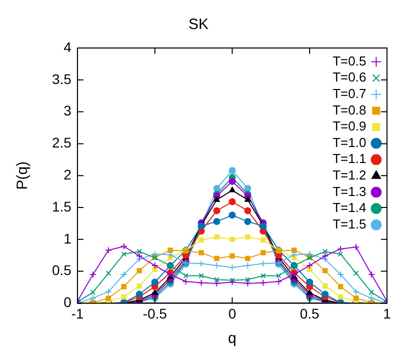 The height and width of the screenshot is (356, 415). Describe the element at coordinates (62, 142) in the screenshot. I see `y-tick-label: 2.5` at that location.